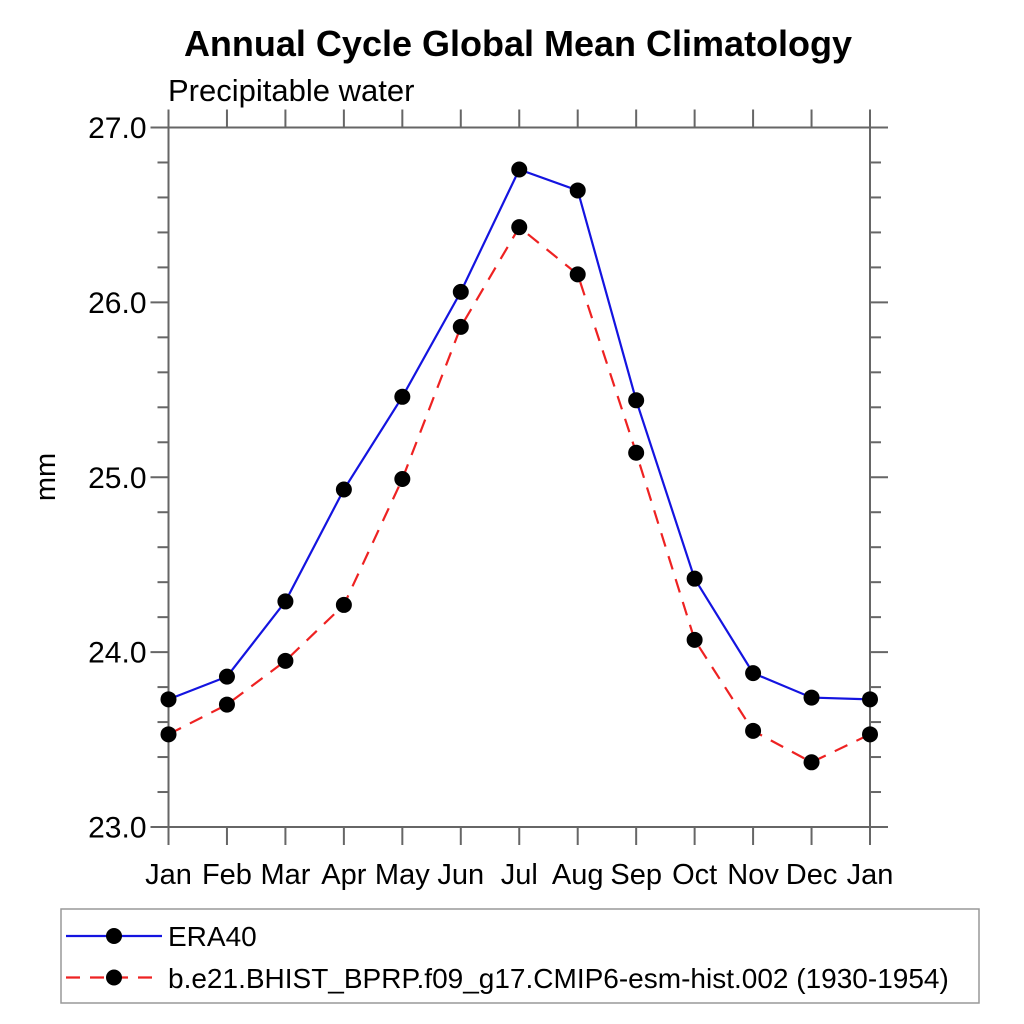 The image size is (1024, 1024). What do you see at coordinates (117, 828) in the screenshot?
I see `y-tick-label: 23.0` at bounding box center [117, 828].